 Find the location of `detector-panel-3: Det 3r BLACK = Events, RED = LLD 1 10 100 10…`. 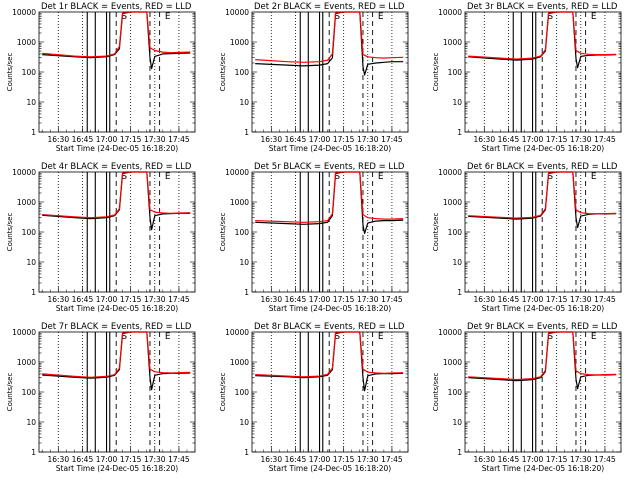

detector-panel-3: Det 3r BLACK = Events, RED = LLD 1 10 100 10… is located at coordinates (527, 77).